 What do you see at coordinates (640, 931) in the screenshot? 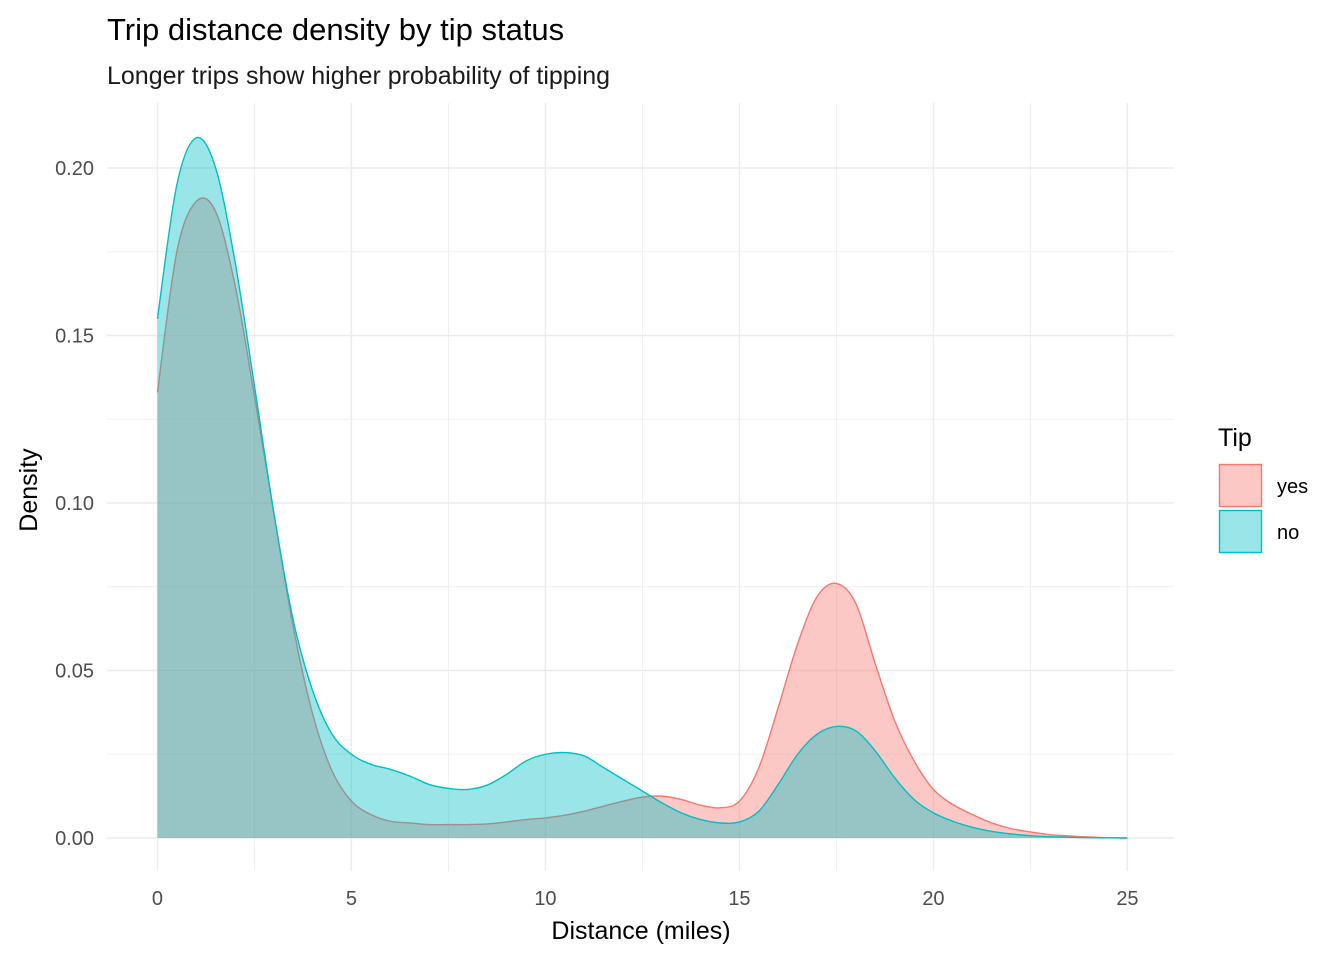
I see `x-axis-title: Distance (miles)` at bounding box center [640, 931].